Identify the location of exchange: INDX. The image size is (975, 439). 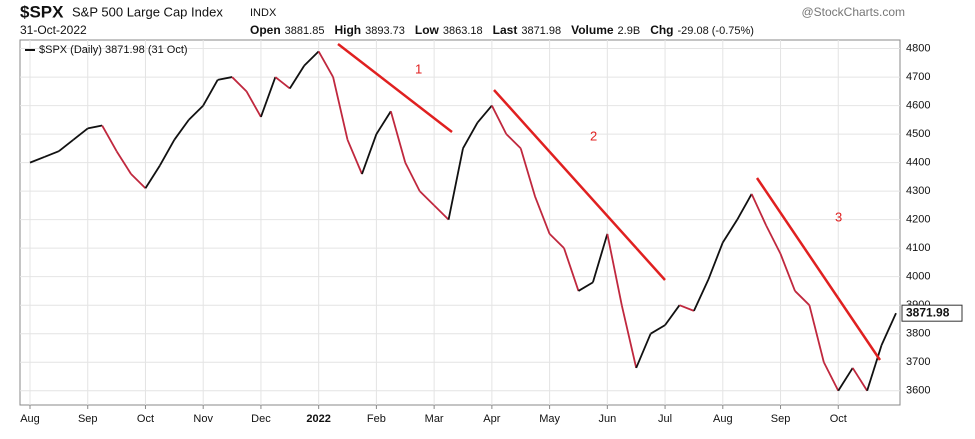
(263, 13).